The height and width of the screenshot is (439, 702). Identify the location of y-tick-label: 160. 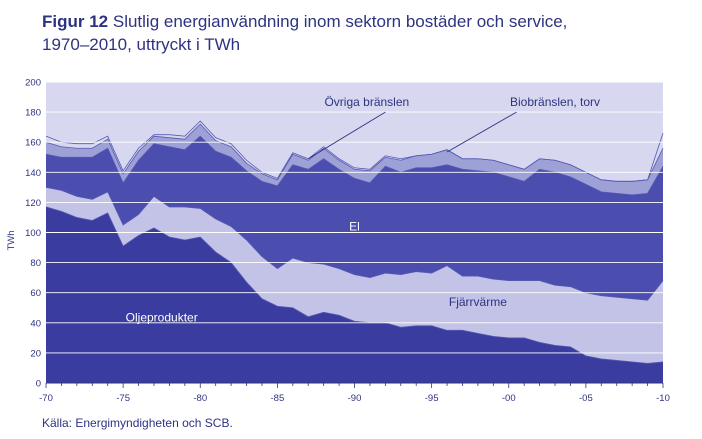
(33, 143).